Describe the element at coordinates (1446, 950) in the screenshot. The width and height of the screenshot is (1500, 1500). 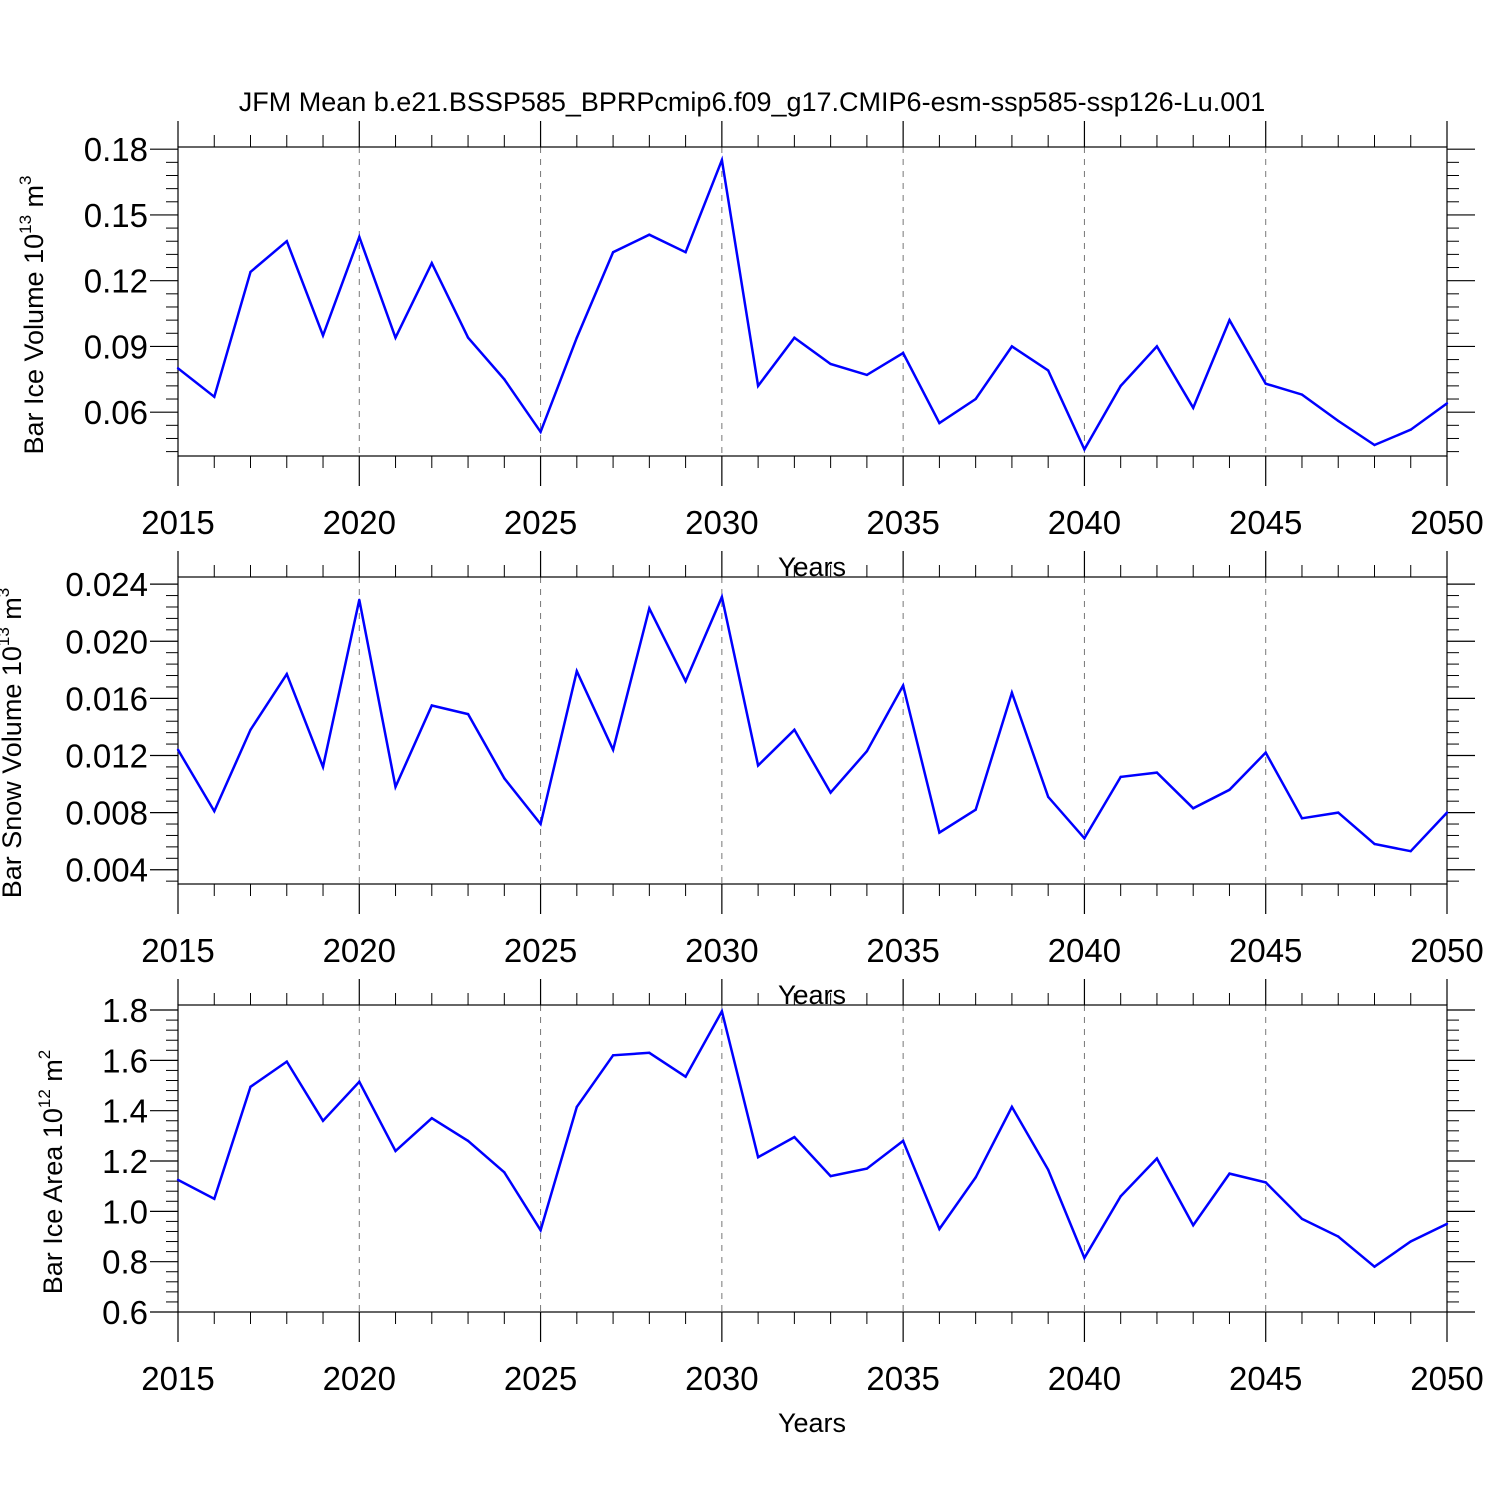
I see `x-tick-label: 2050` at that location.